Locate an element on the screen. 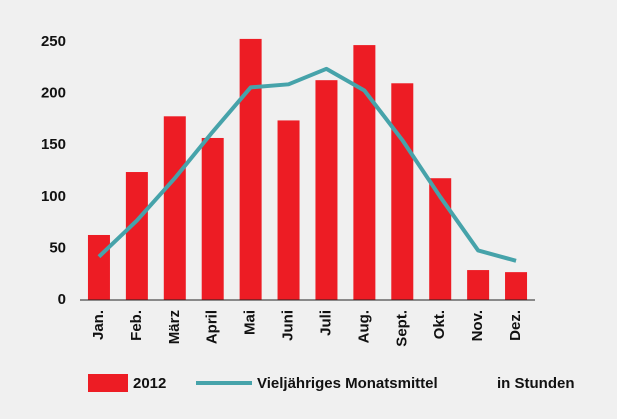 The height and width of the screenshot is (419, 617). y-tick-label: 0 is located at coordinates (62, 299).